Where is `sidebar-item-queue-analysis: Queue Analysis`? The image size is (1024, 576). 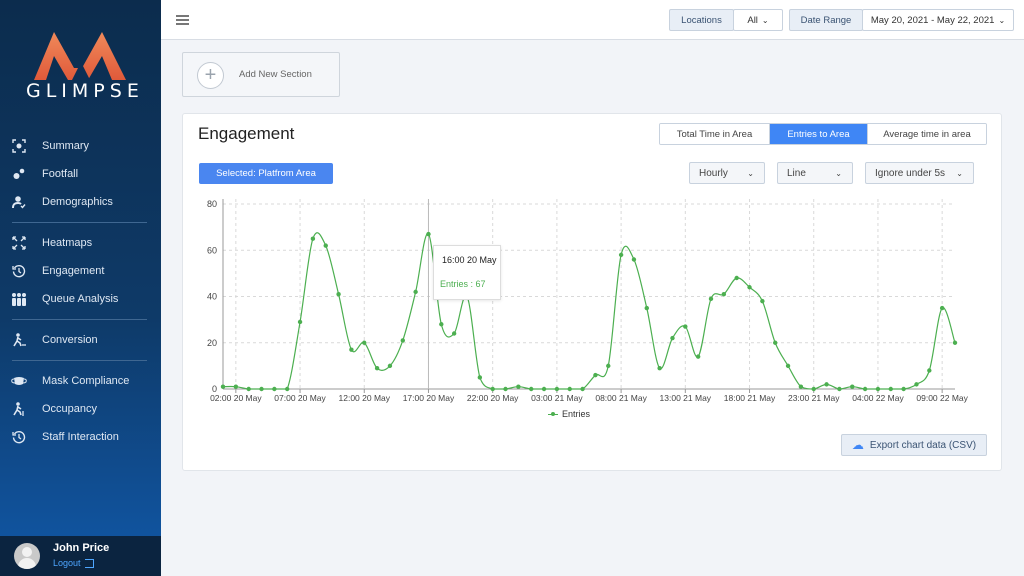 sidebar-item-queue-analysis: Queue Analysis is located at coordinates (80, 299).